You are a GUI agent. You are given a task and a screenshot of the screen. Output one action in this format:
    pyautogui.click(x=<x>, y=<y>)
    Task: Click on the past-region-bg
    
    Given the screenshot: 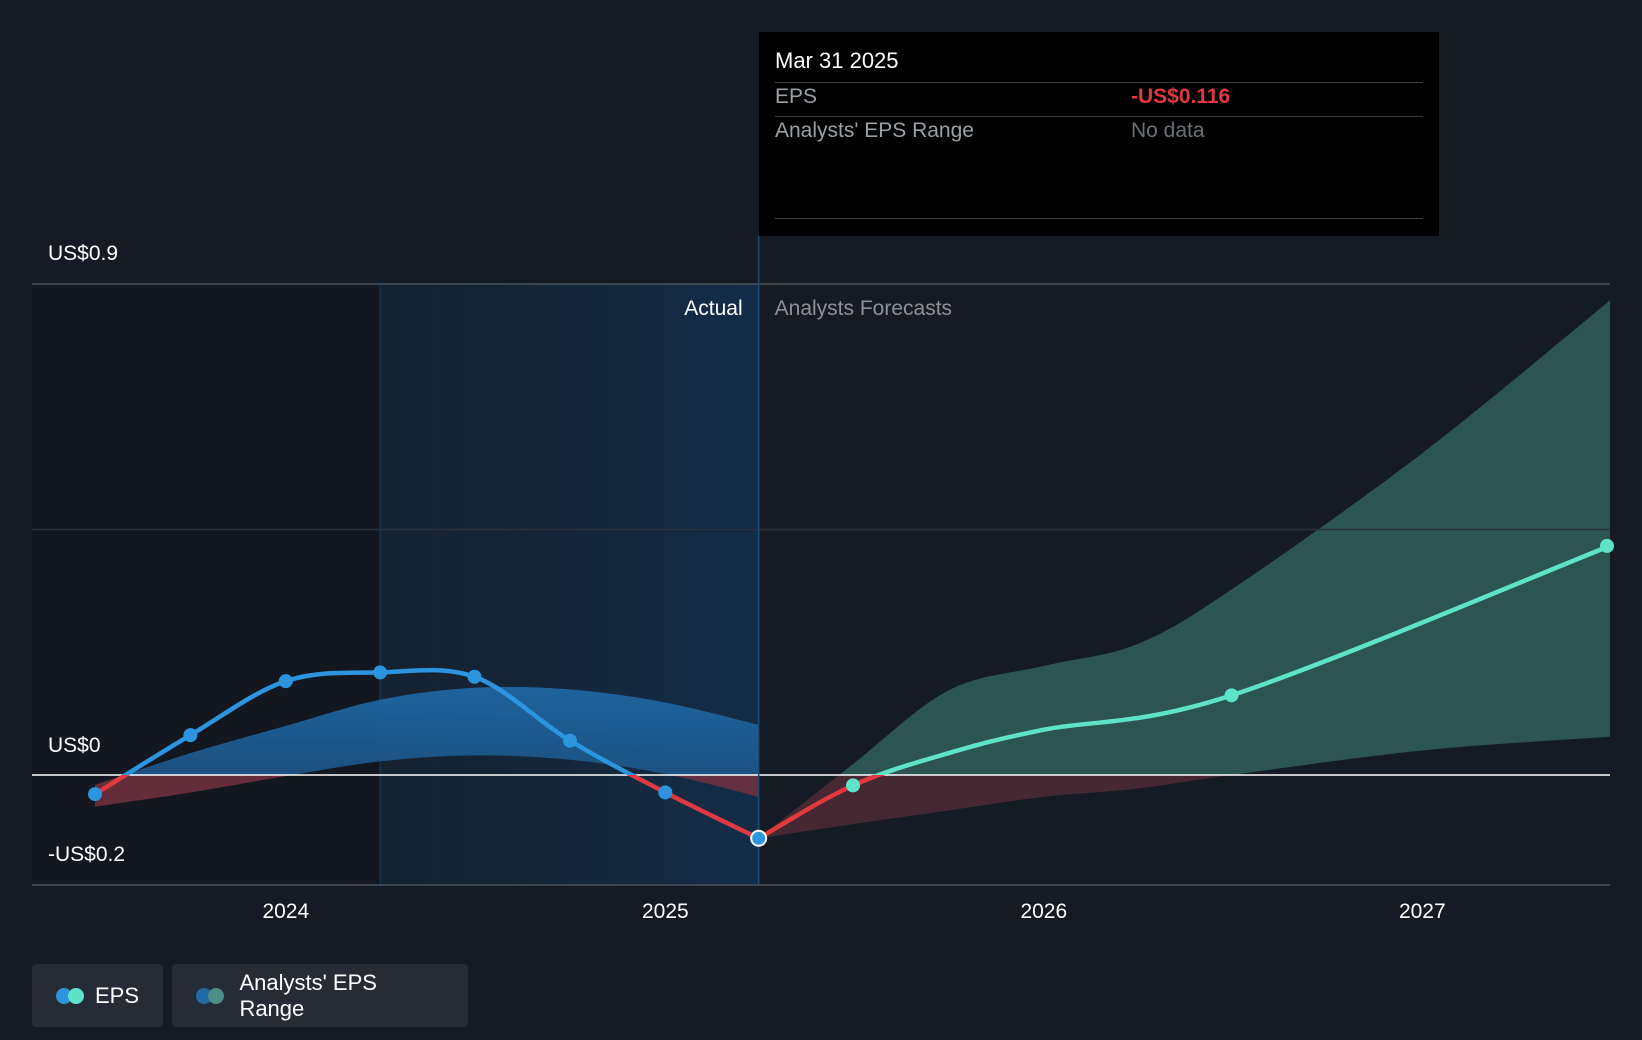 What is the action you would take?
    pyautogui.click(x=206, y=584)
    